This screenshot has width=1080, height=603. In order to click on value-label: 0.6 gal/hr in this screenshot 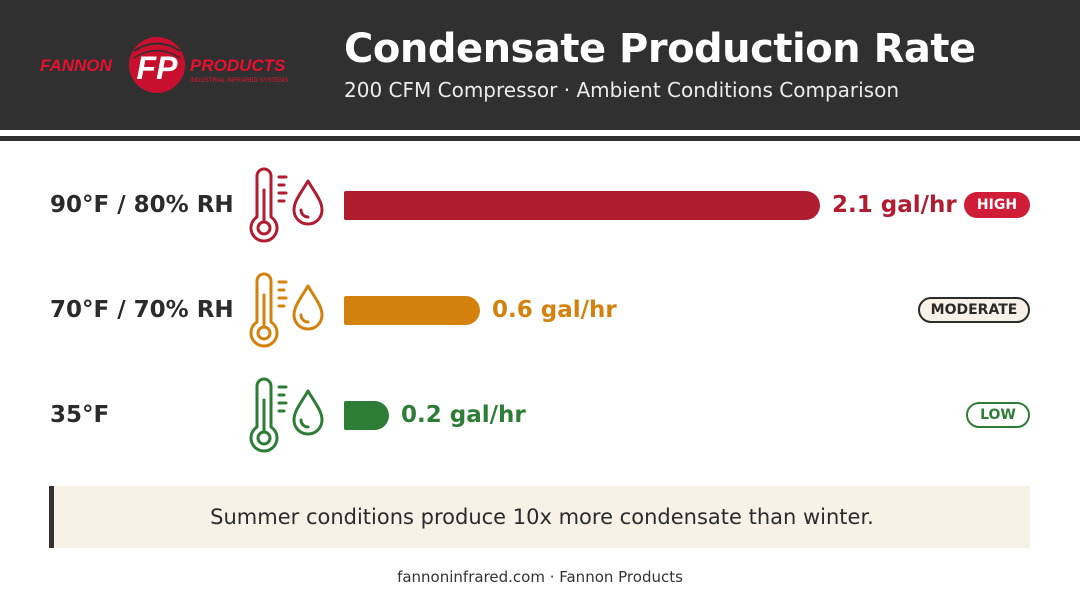, I will do `click(554, 310)`.